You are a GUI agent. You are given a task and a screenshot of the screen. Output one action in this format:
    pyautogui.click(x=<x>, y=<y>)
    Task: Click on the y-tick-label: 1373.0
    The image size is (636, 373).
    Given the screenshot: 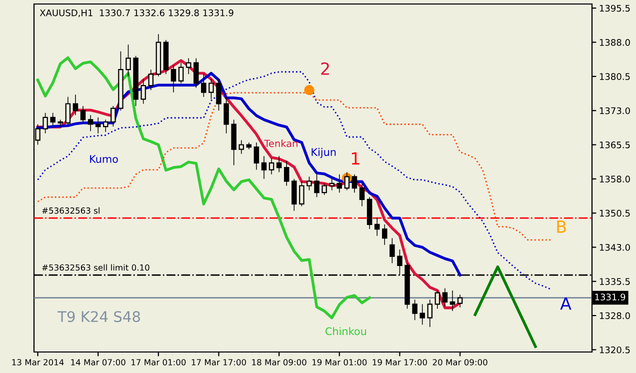 What is the action you would take?
    pyautogui.click(x=615, y=110)
    